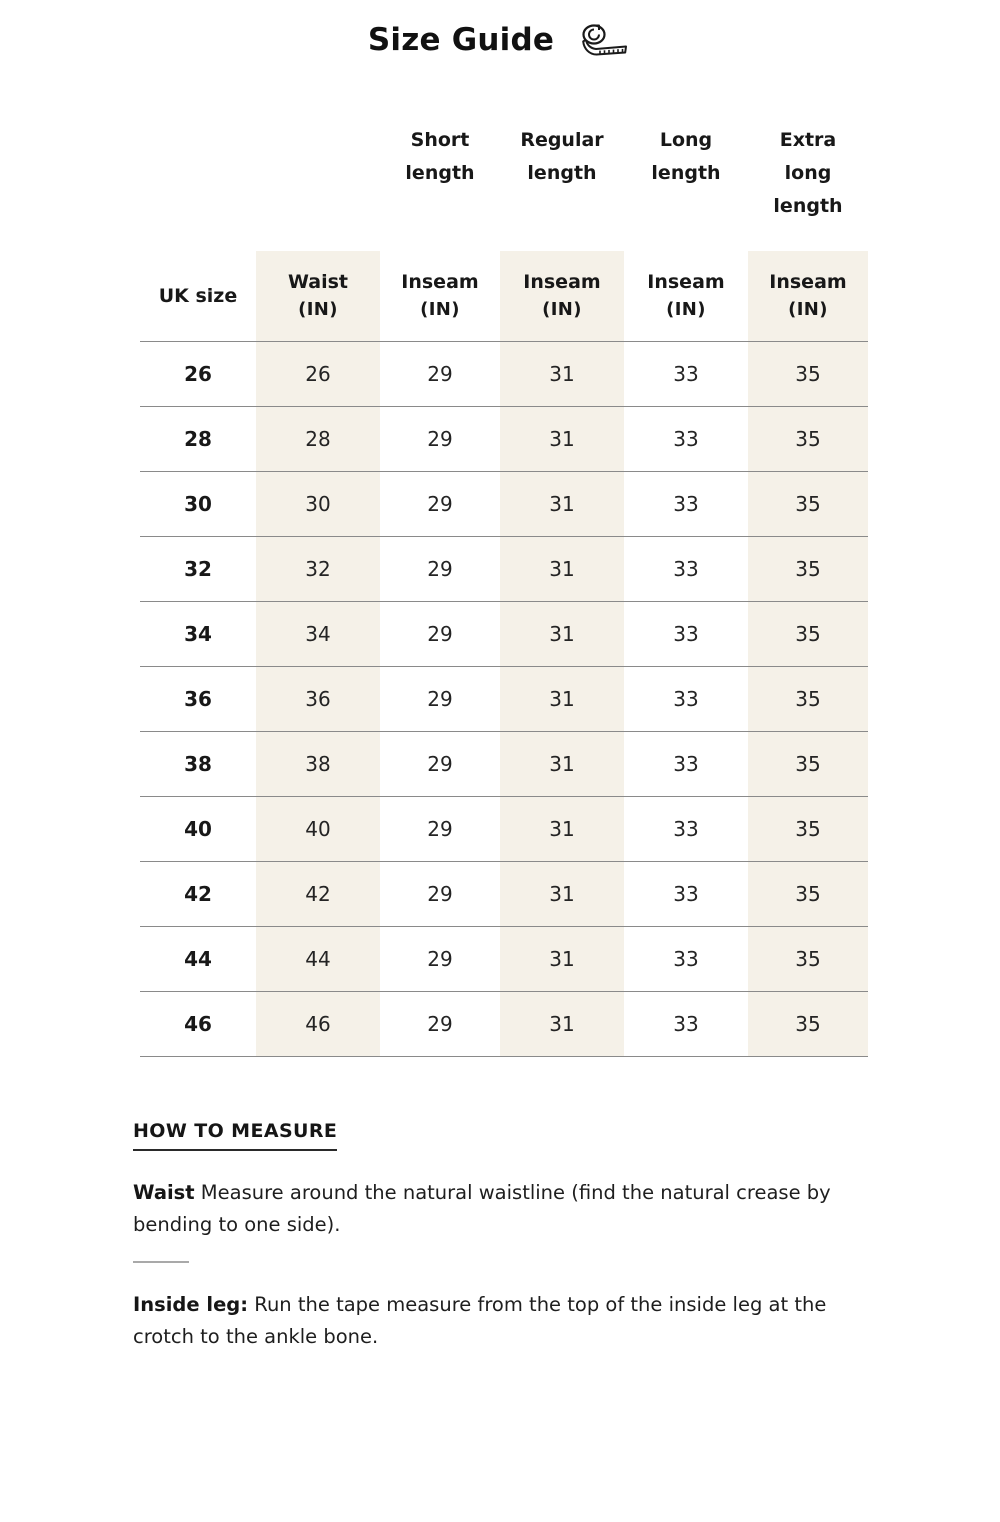 This screenshot has height=1522, width=1000. Describe the element at coordinates (318, 569) in the screenshot. I see `measurement-cell: 32` at that location.